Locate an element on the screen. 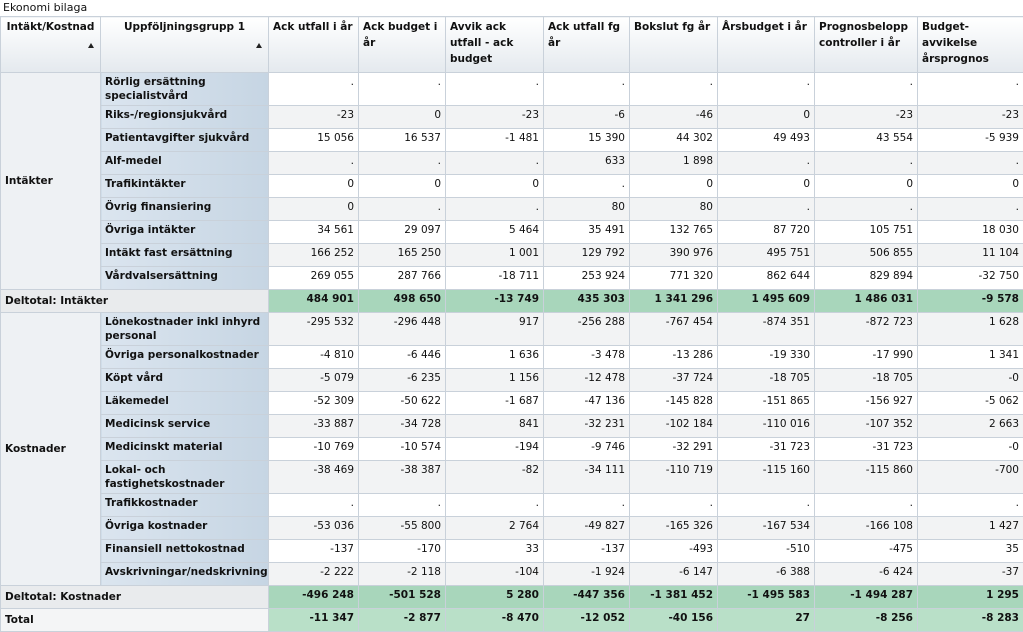  value-cell: -872 723 is located at coordinates (866, 329).